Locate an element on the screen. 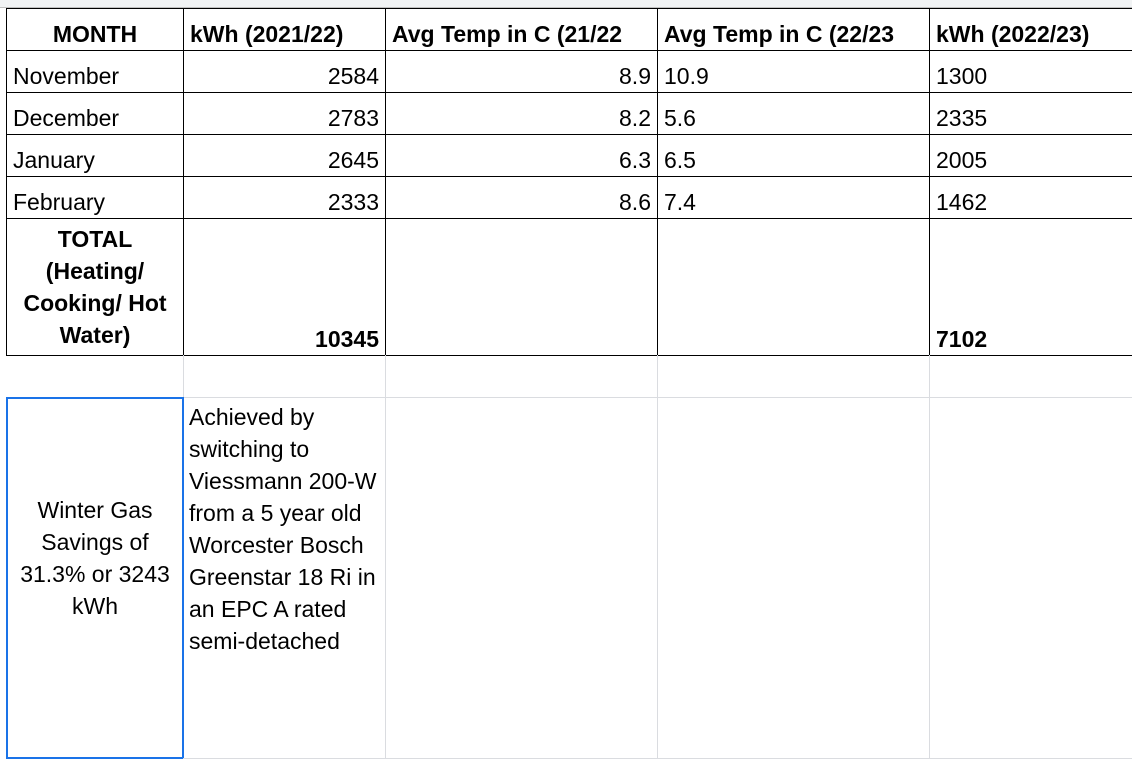  total-cell: 10345 is located at coordinates (284, 287).